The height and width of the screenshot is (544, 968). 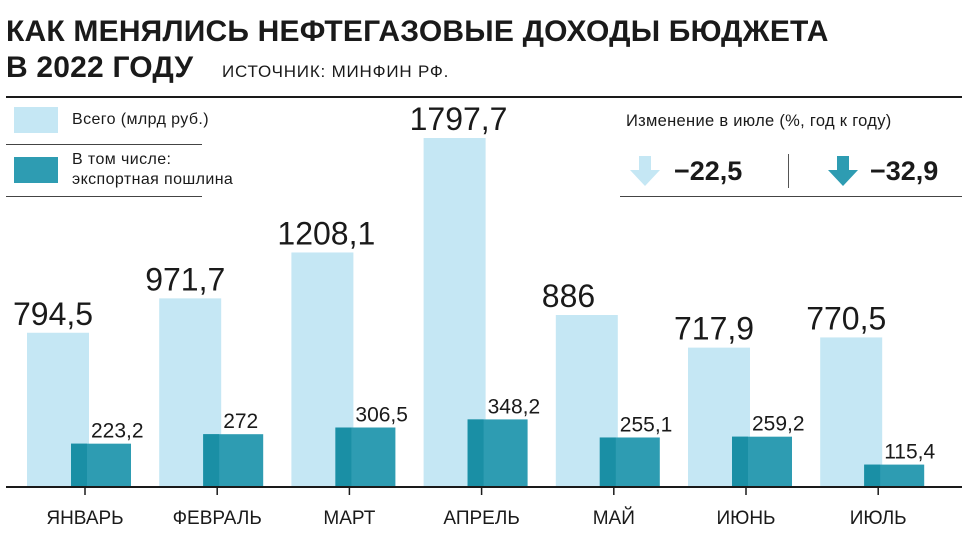 I want to click on x-tick-label-3: АПРЕЛЬ, so click(x=481, y=518).